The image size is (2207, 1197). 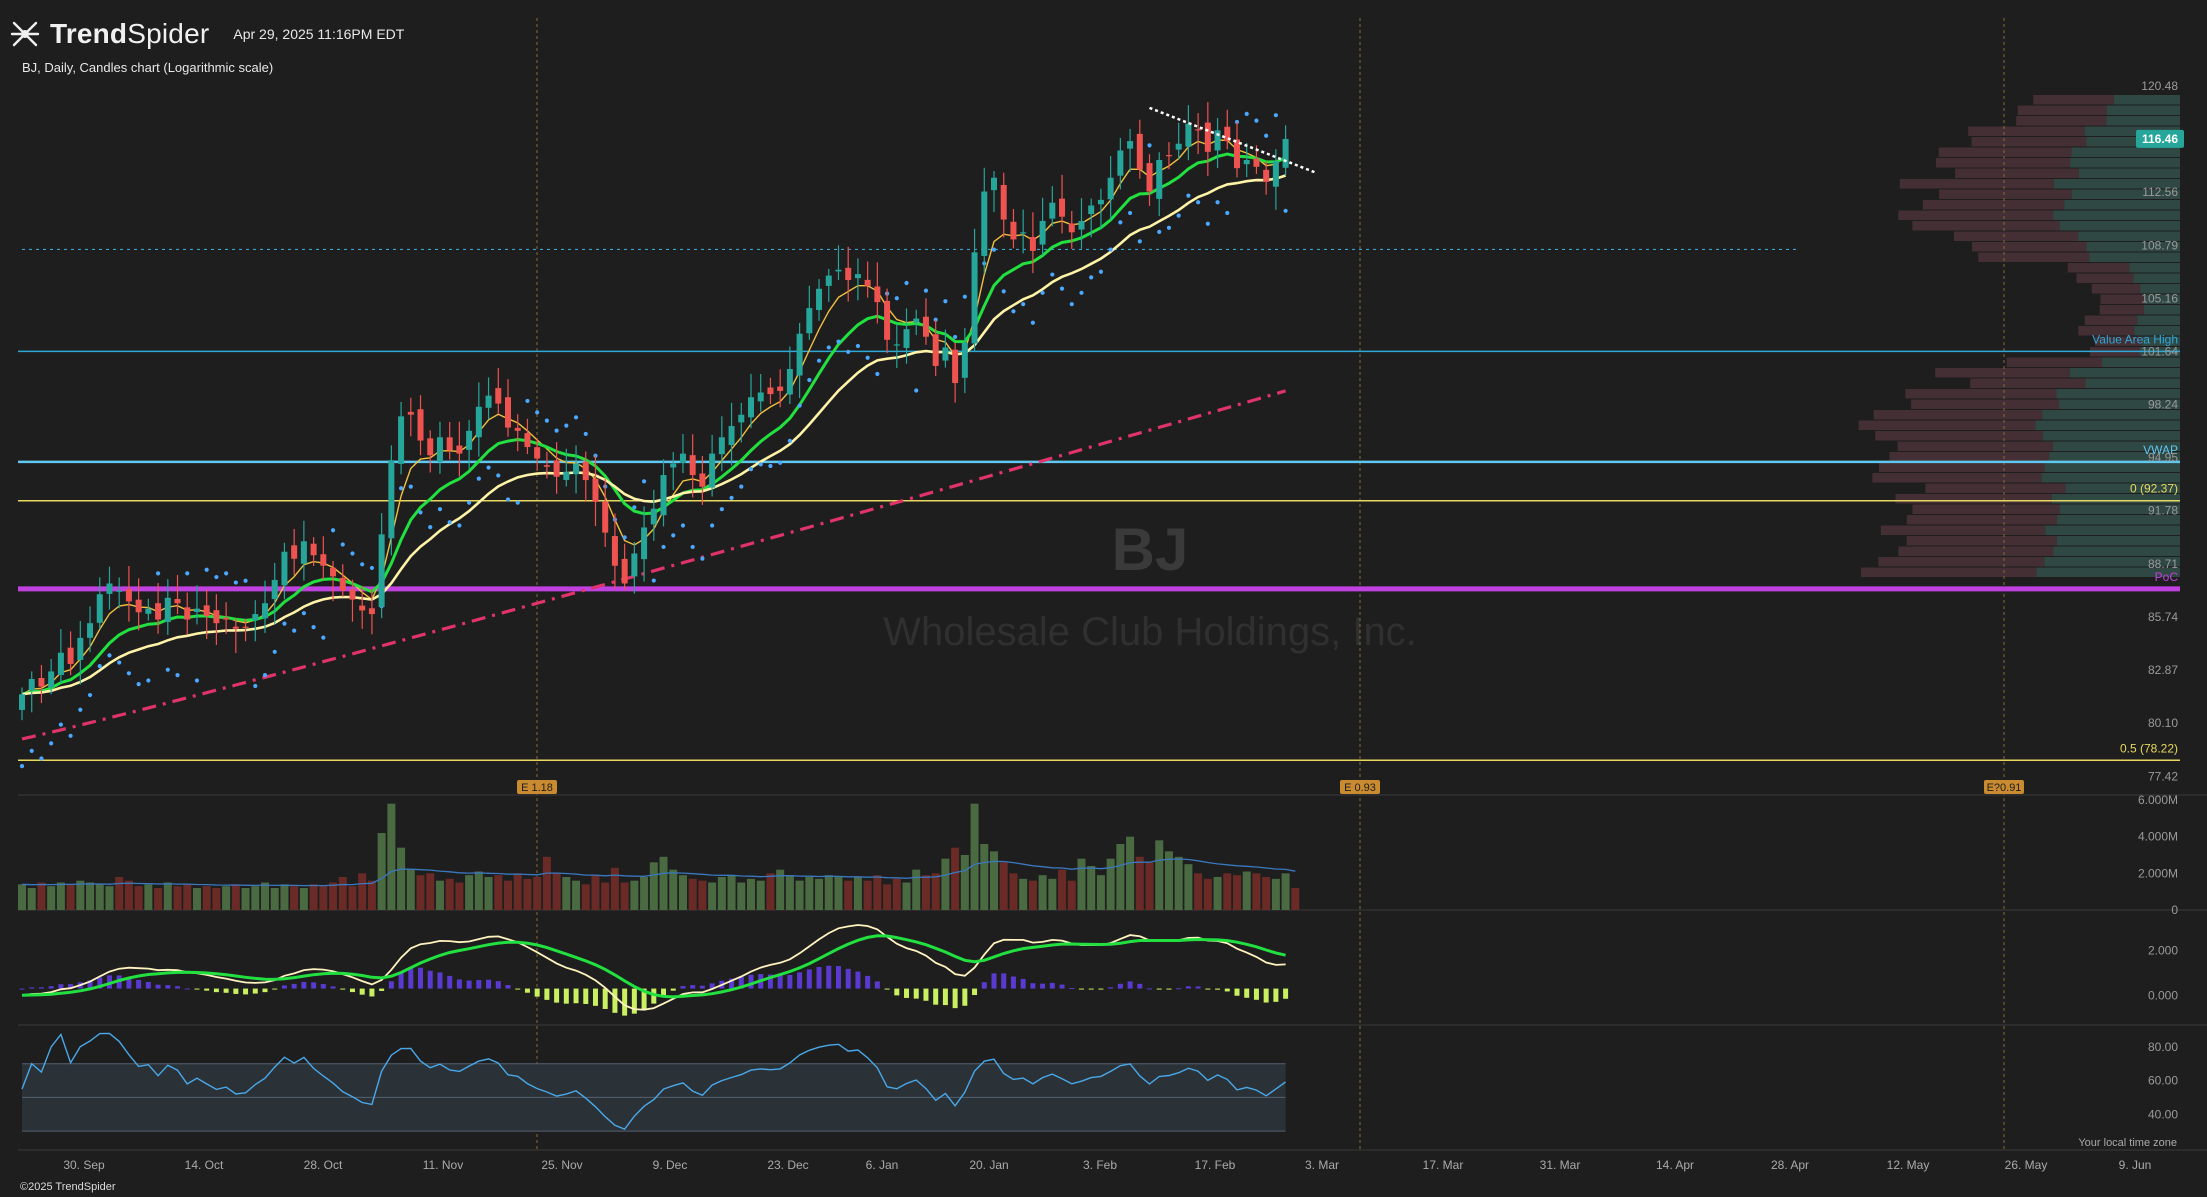 What do you see at coordinates (1099, 970) in the screenshot?
I see `macd-pane: 2.000 0.000` at bounding box center [1099, 970].